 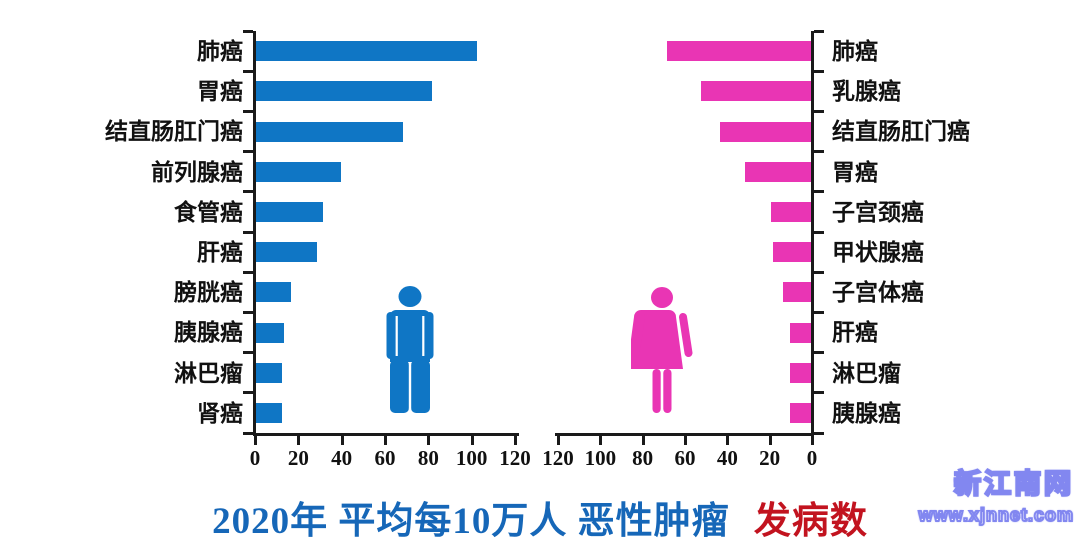 What do you see at coordinates (810, 521) in the screenshot?
I see `chart-title-highlight: 发病数` at bounding box center [810, 521].